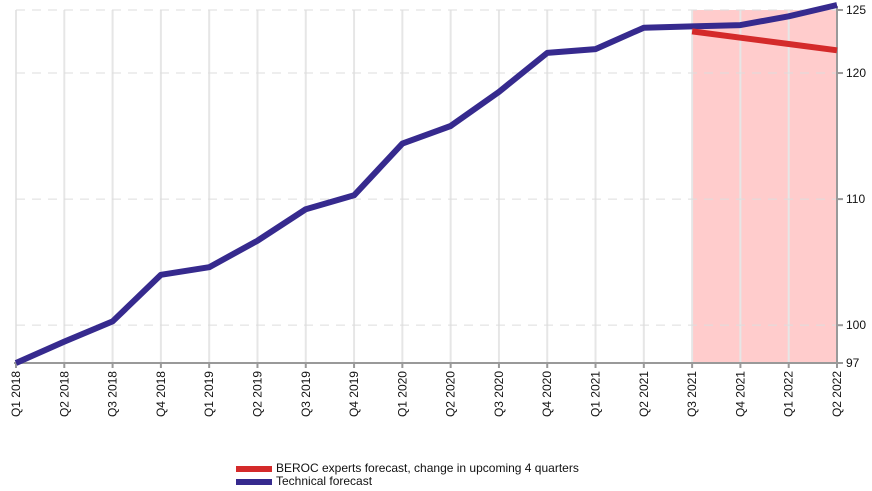 This screenshot has height=491, width=872. Describe the element at coordinates (64, 394) in the screenshot. I see `x-tick-label: Q2 2018` at that location.